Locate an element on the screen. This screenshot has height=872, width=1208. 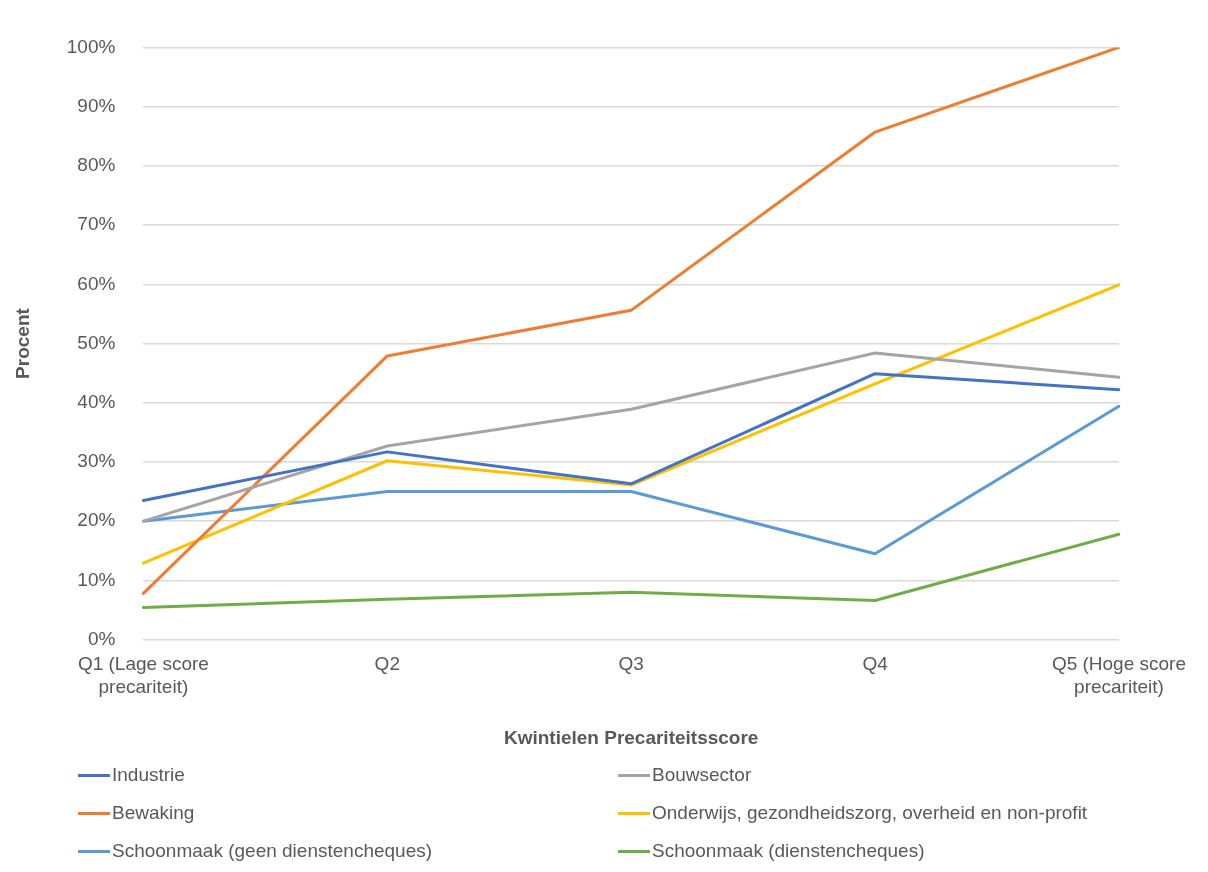
legend-label: Onderwijs, gezondheidszorg, overheid en non-profit is located at coordinates (870, 813).